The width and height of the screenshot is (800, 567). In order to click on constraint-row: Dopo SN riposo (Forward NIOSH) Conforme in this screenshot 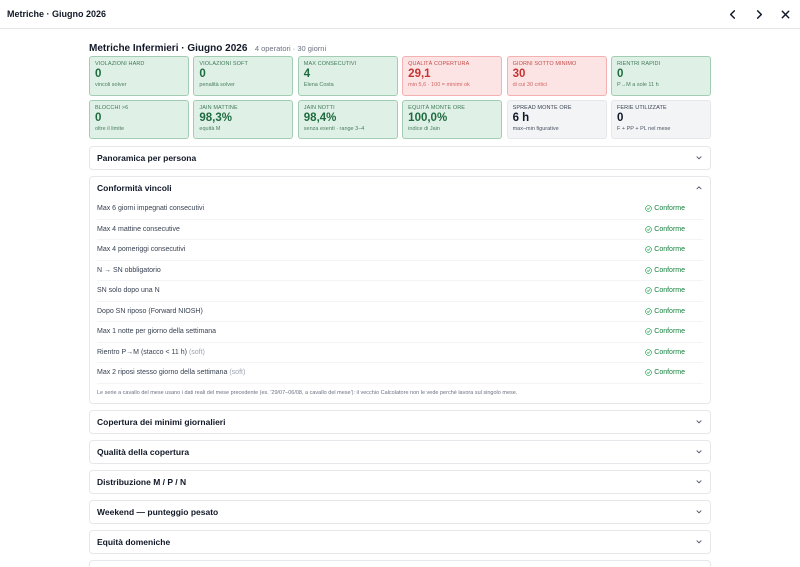, I will do `click(400, 312)`.